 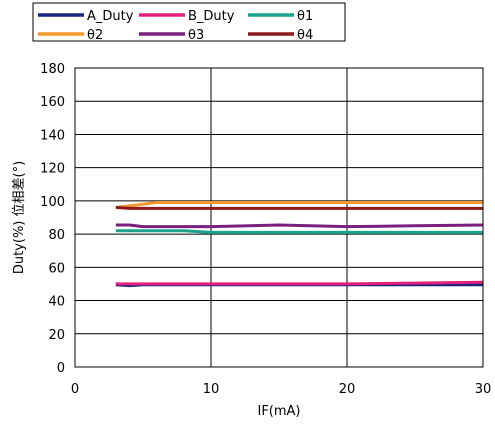 What do you see at coordinates (56, 268) in the screenshot?
I see `y-tick-label: 60` at bounding box center [56, 268].